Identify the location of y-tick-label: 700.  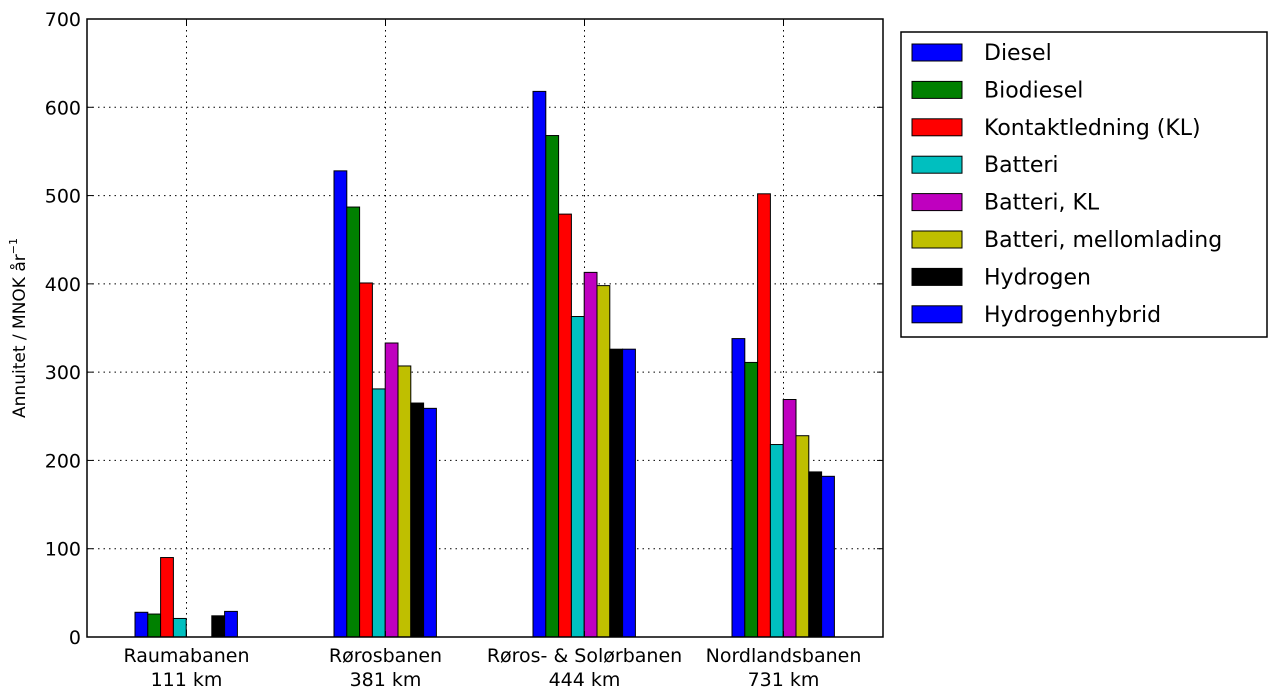
(63, 20).